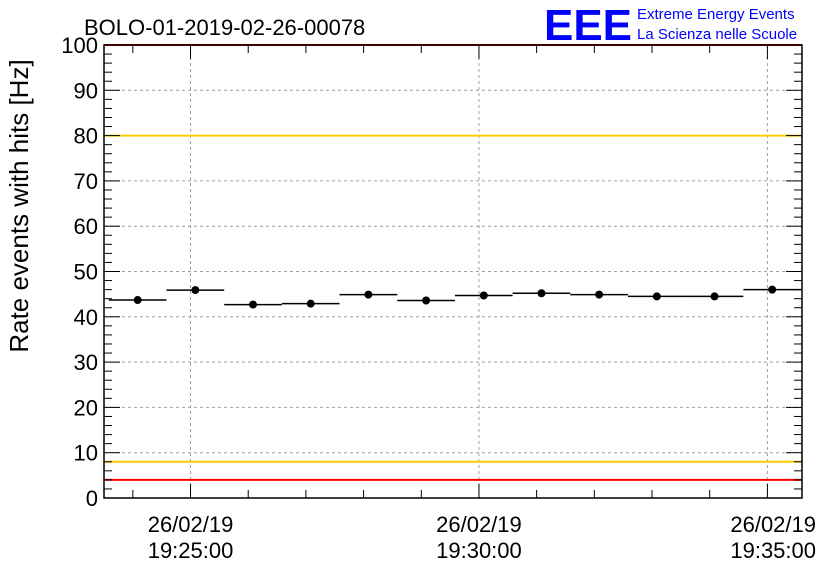 The image size is (836, 572). Describe the element at coordinates (86, 136) in the screenshot. I see `y-tick-label: 80` at that location.